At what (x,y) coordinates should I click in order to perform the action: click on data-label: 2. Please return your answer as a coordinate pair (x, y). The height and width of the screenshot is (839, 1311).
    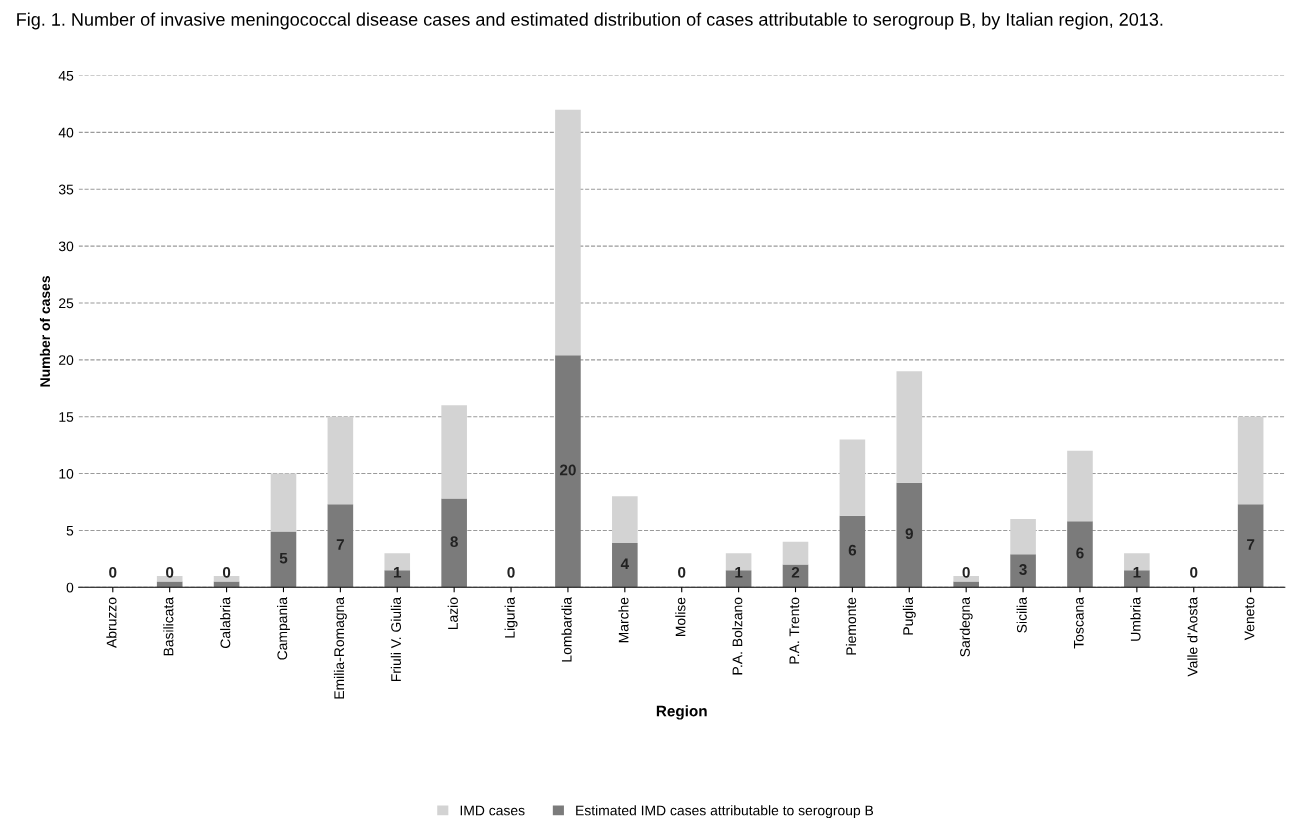
    Looking at the image, I should click on (795, 572).